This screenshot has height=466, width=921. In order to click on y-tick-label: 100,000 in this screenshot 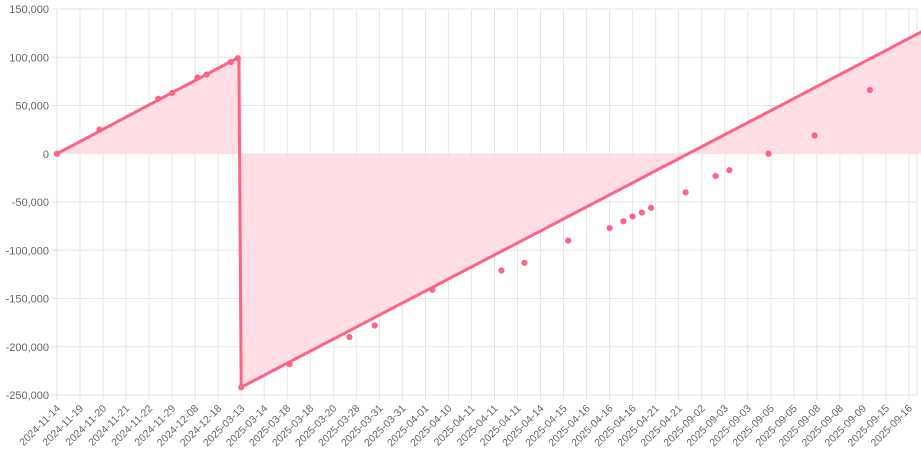, I will do `click(29, 58)`.